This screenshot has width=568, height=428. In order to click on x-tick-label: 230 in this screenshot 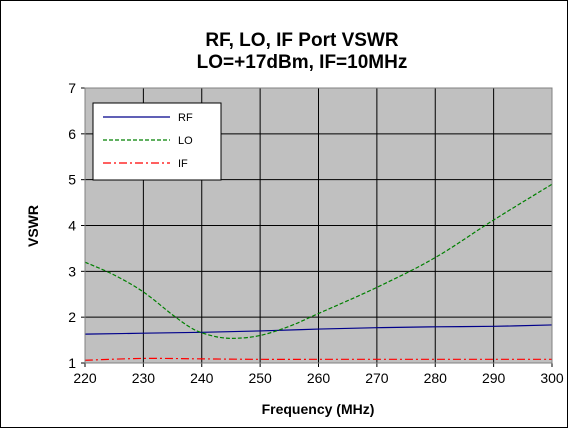, I will do `click(144, 378)`.